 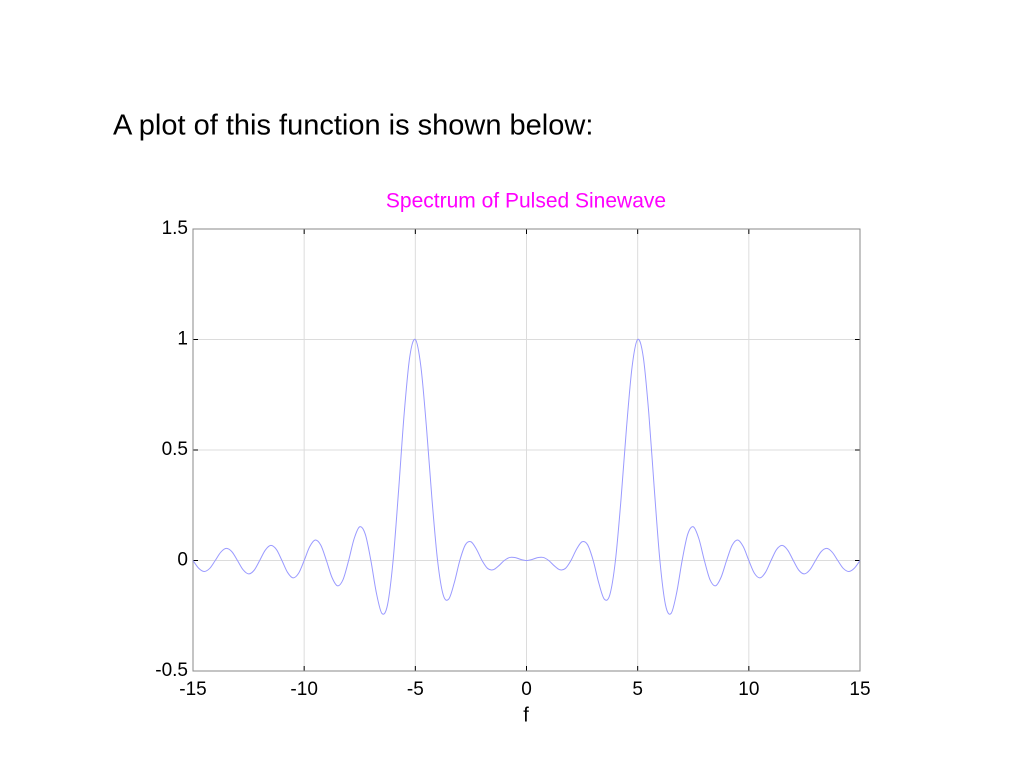 I want to click on heading: A plot of this function is shown below:, so click(x=353, y=126).